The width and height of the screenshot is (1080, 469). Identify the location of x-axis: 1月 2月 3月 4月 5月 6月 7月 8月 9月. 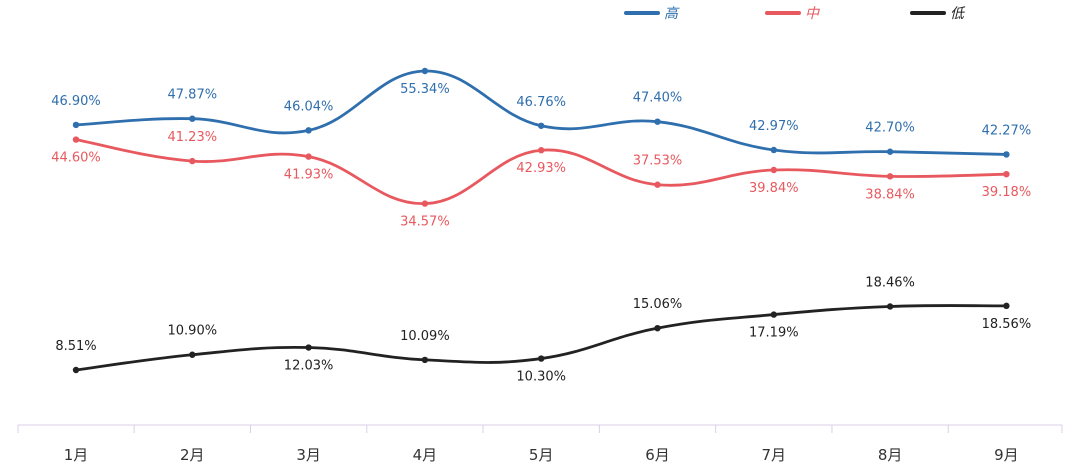
(540, 444).